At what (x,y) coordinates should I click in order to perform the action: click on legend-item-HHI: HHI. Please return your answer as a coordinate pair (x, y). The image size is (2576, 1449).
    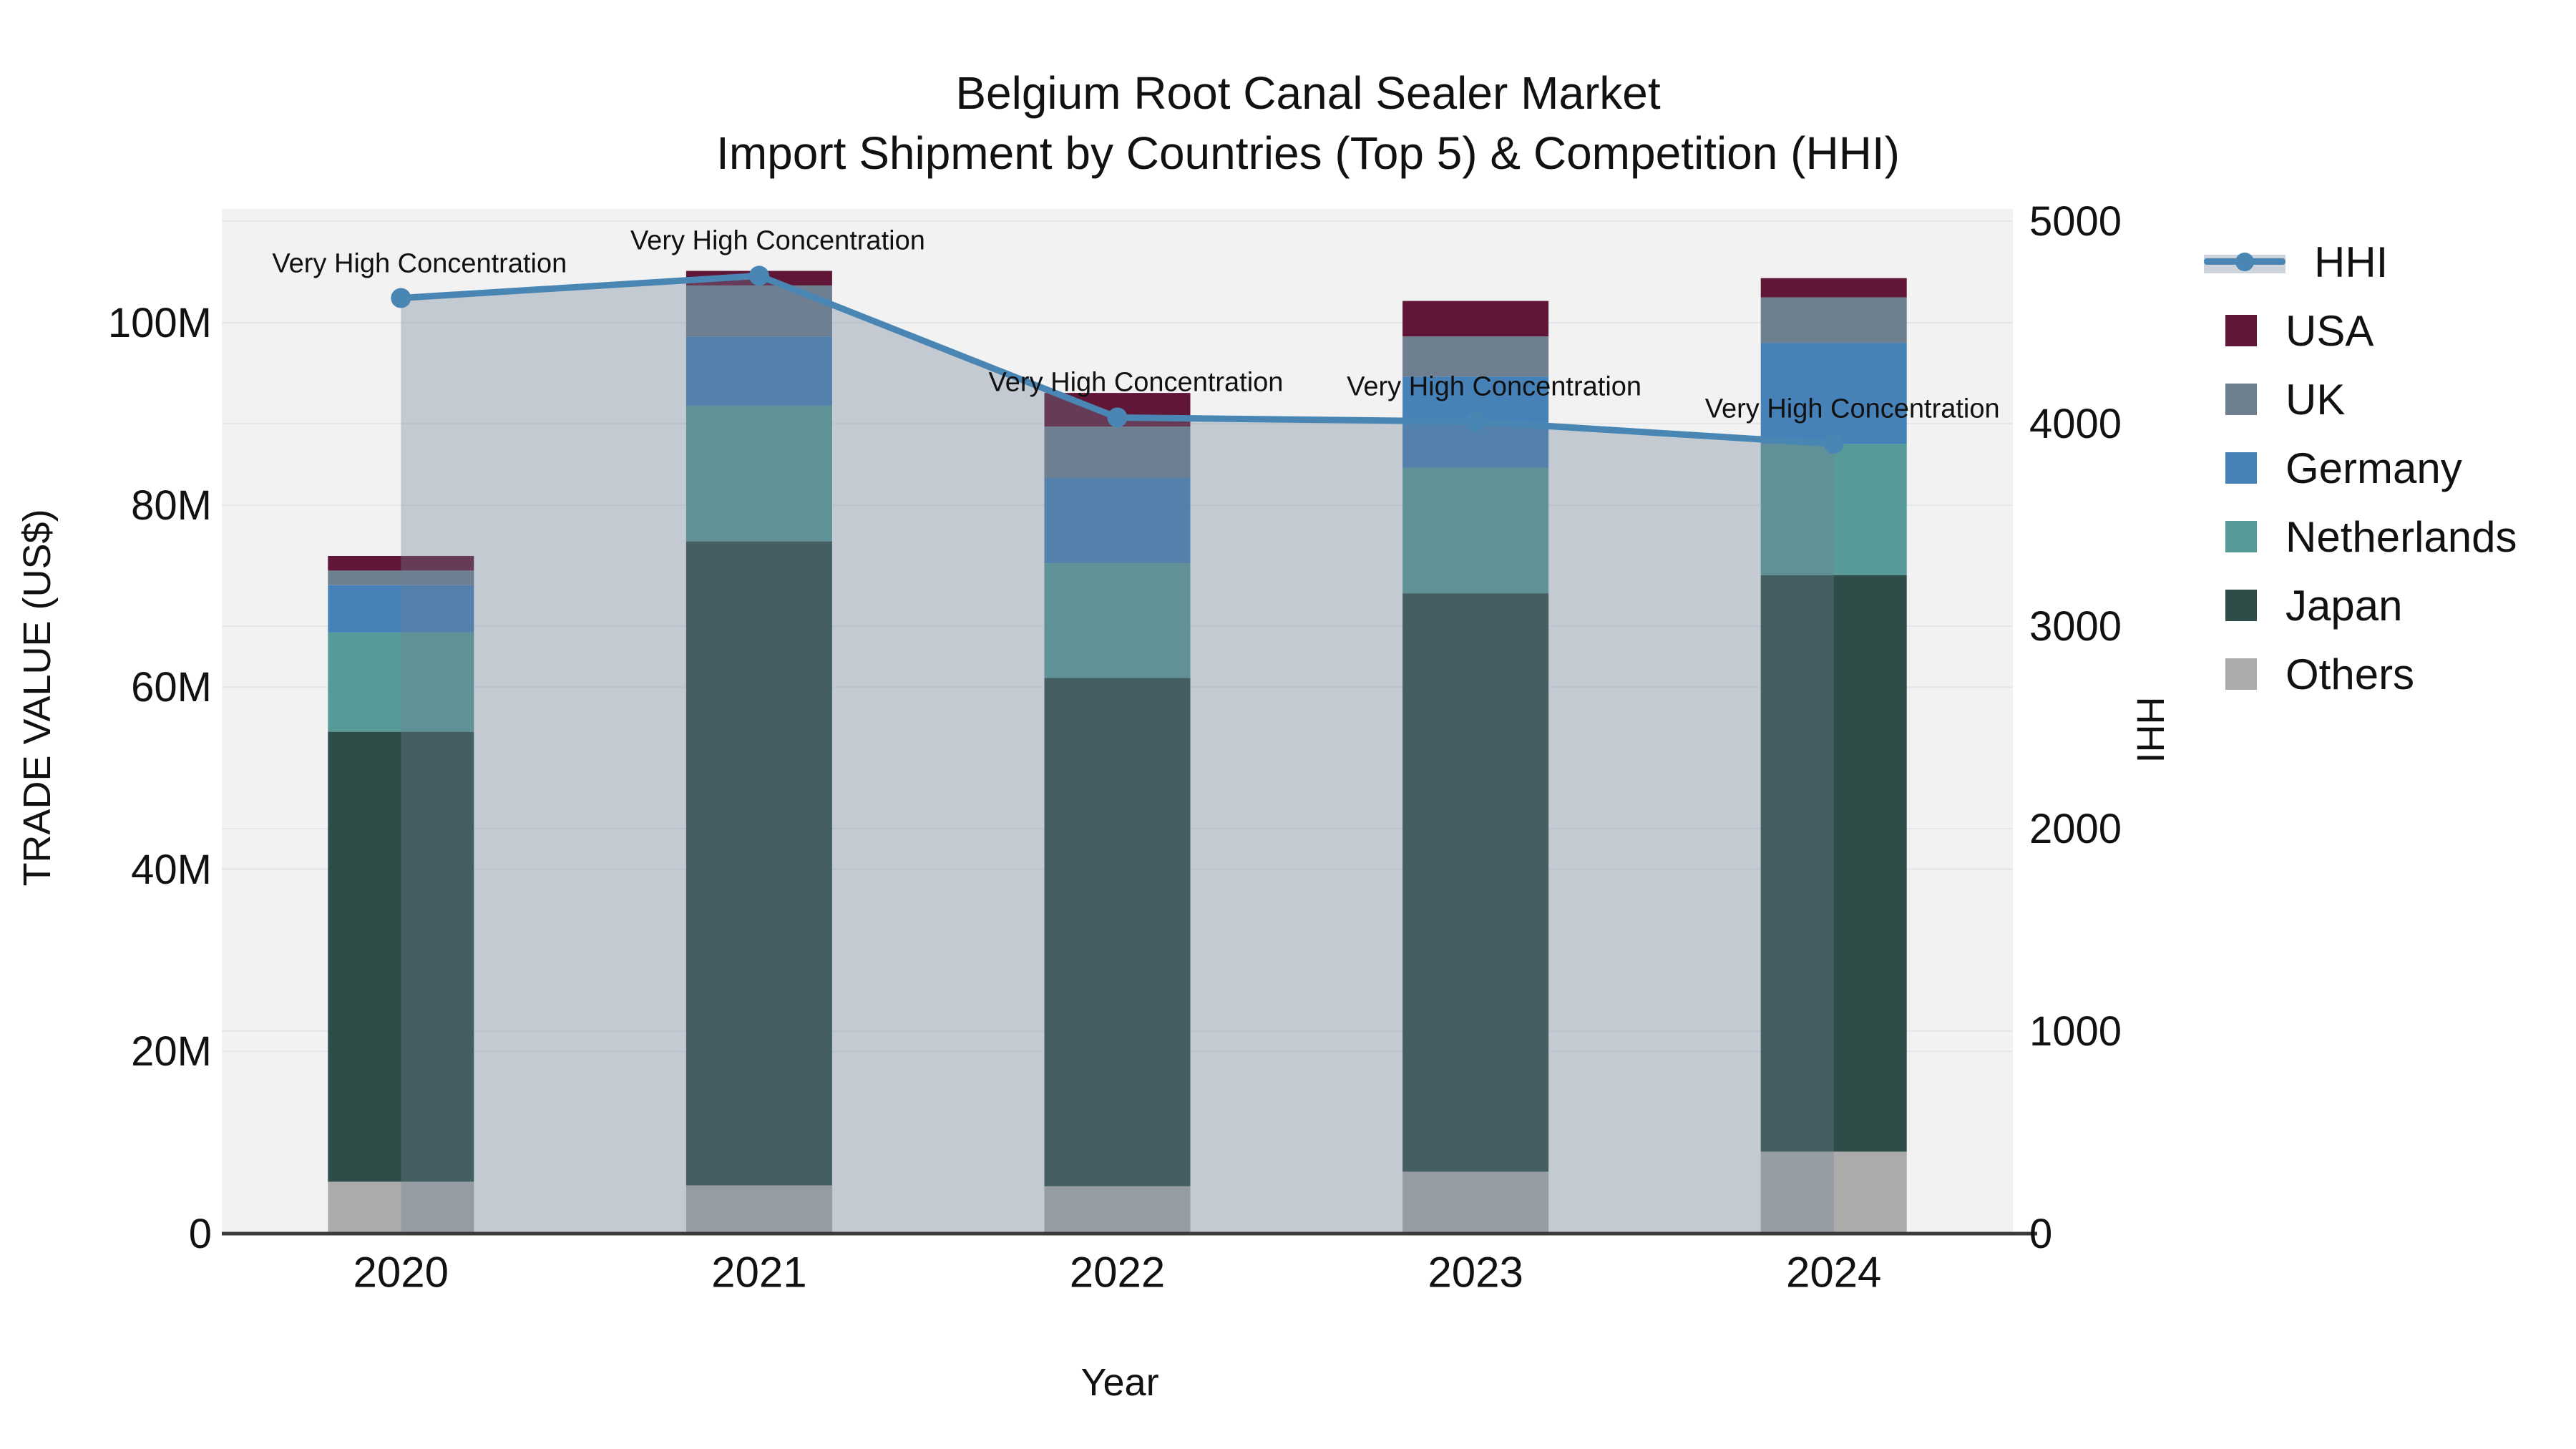
    Looking at the image, I should click on (2360, 262).